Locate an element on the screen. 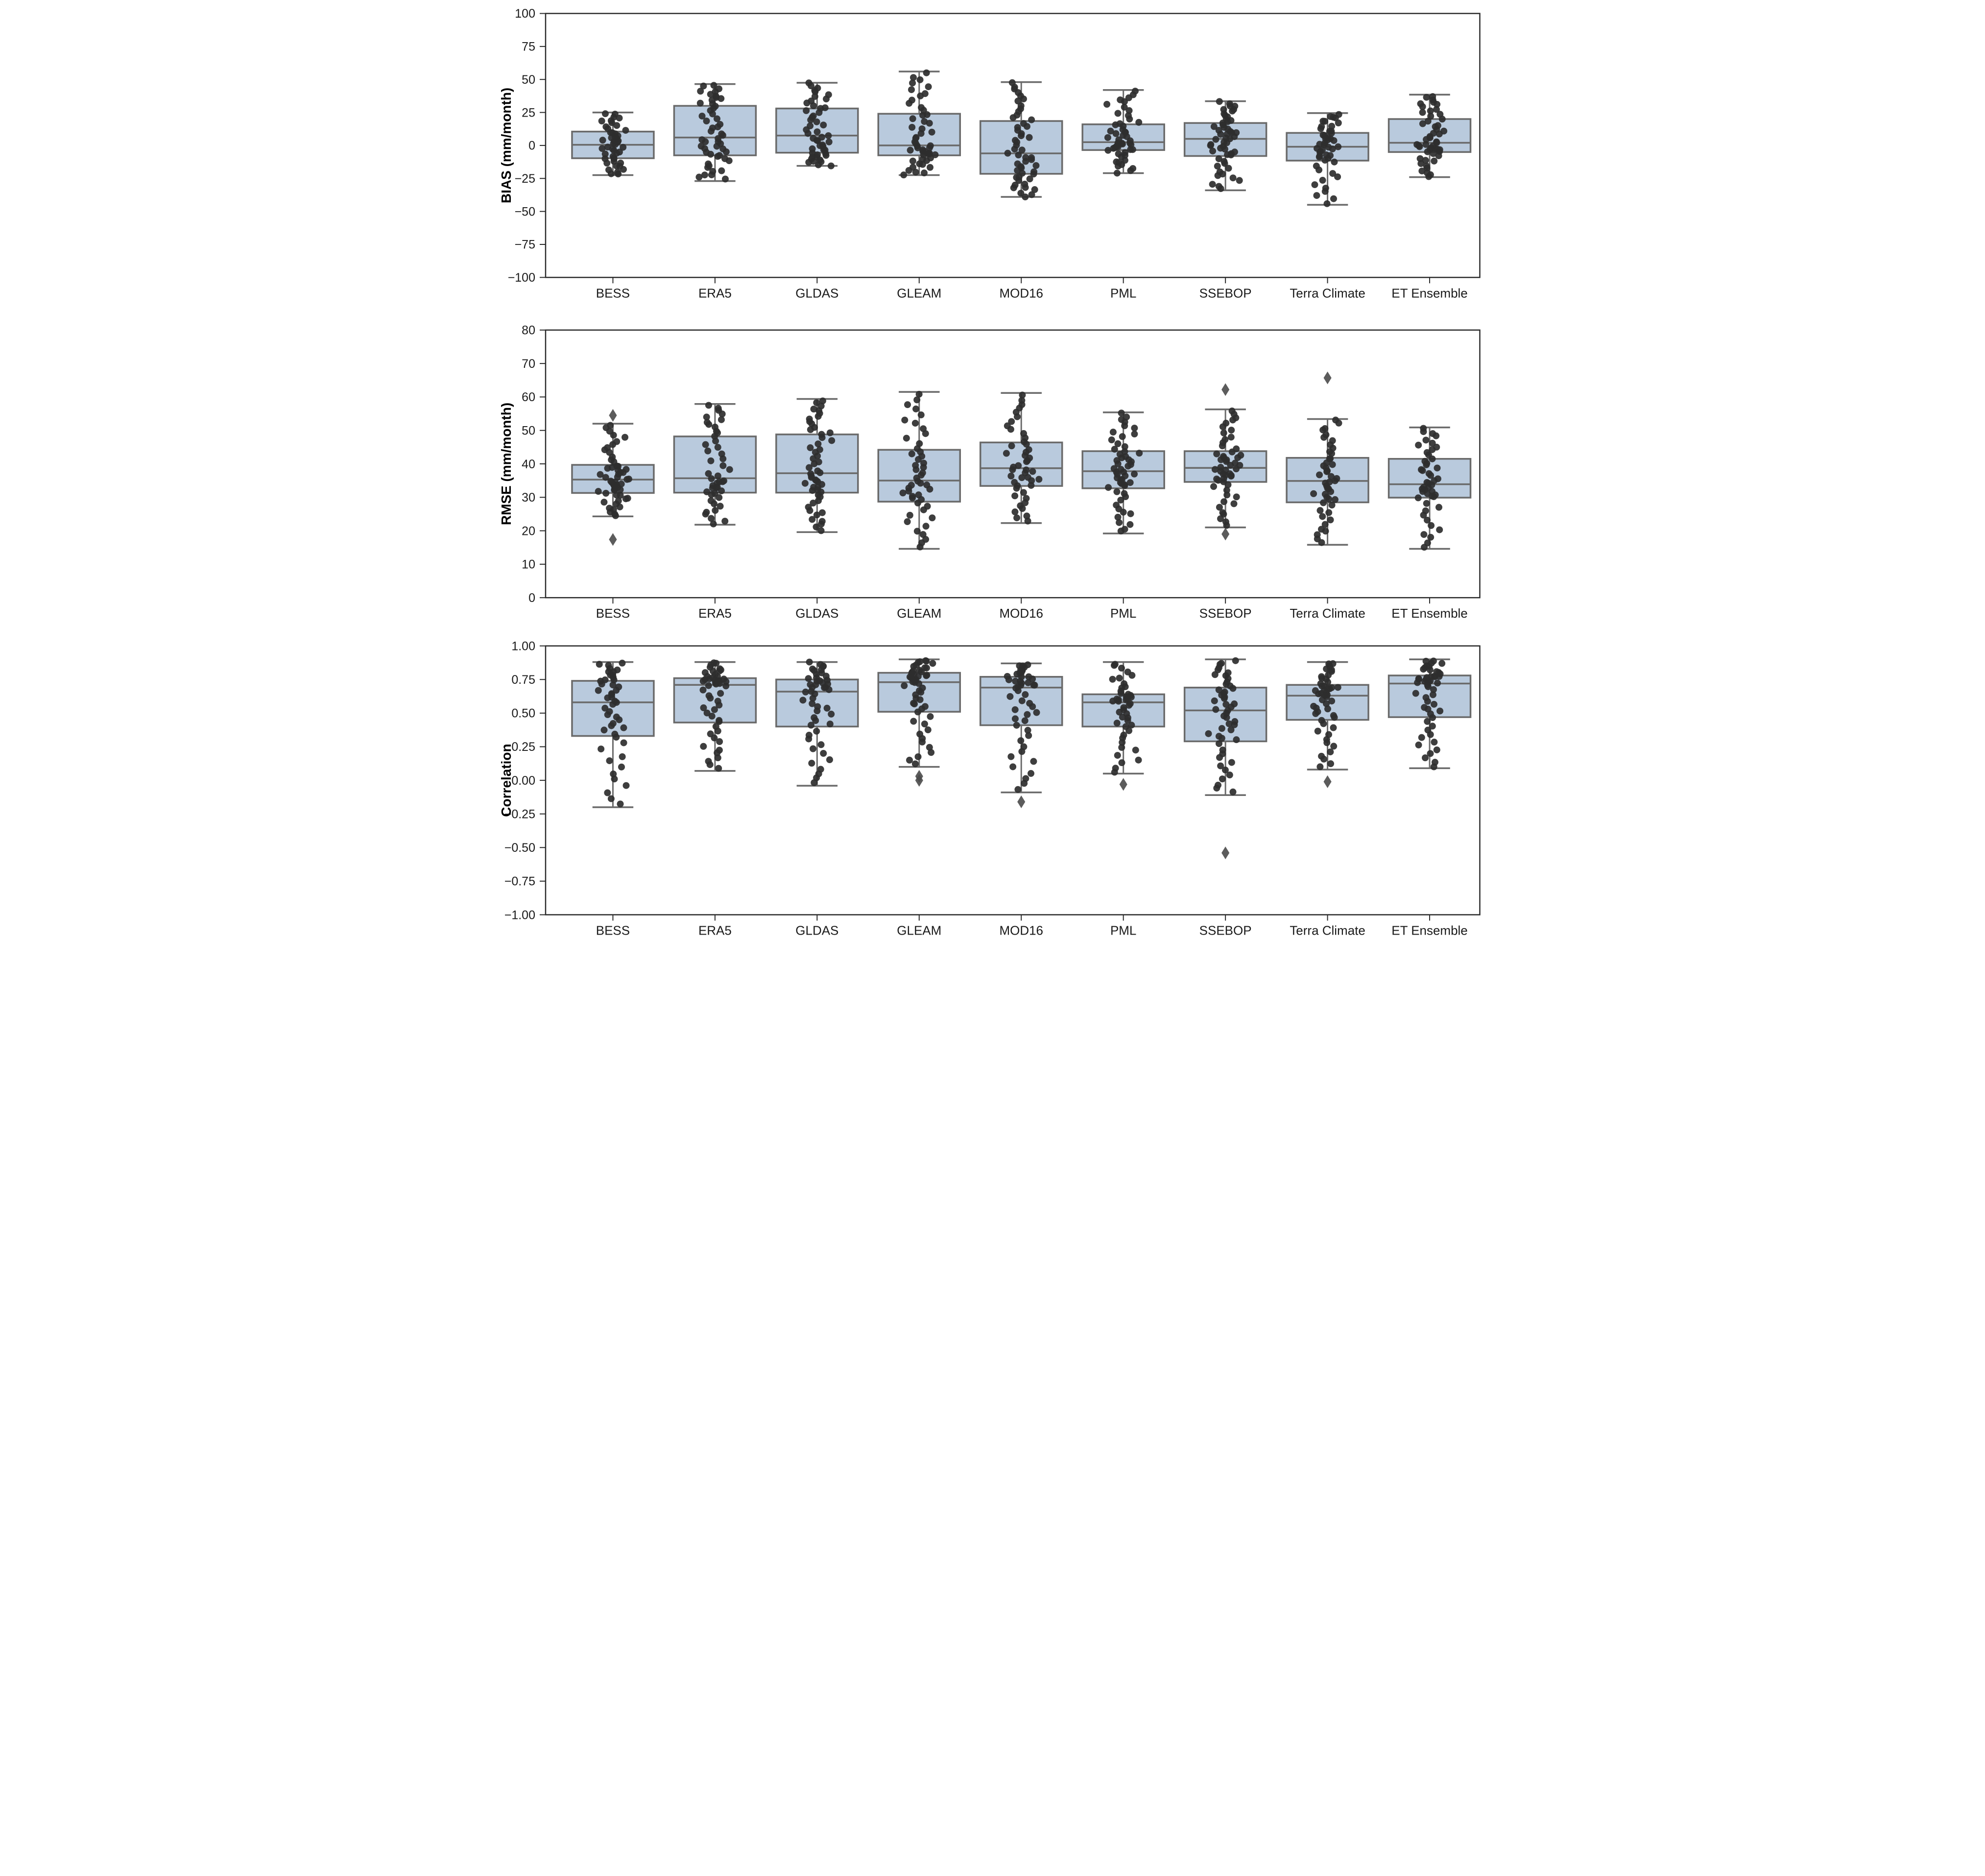 The image size is (1985, 1876). y-tick-label: −0.25 is located at coordinates (519, 814).